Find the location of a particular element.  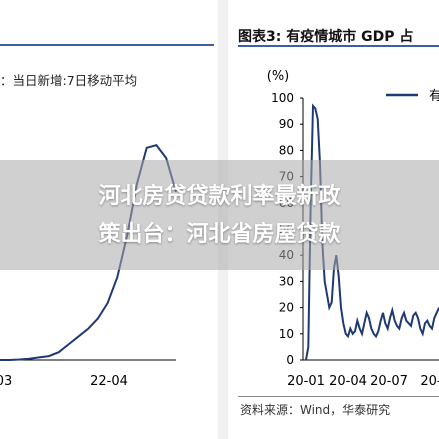

right-y-tick-label: 90 is located at coordinates (286, 124).